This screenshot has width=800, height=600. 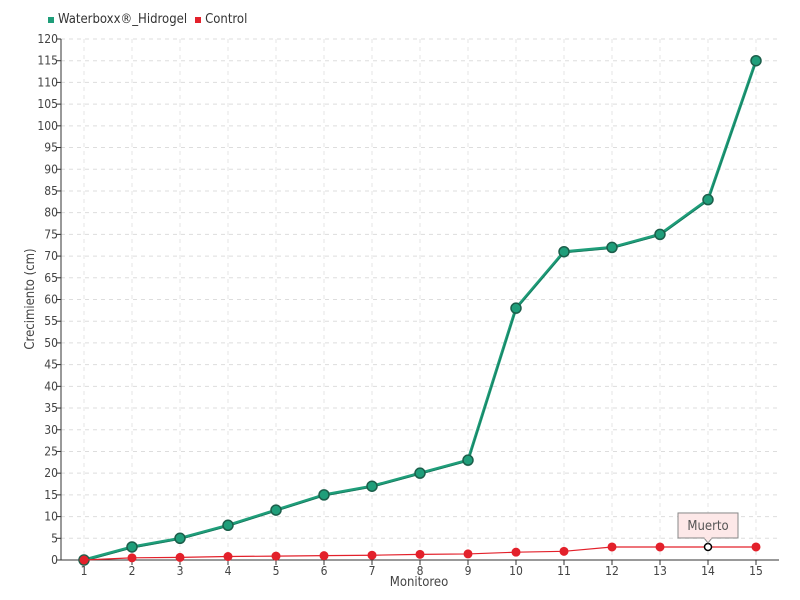 I want to click on y-tick-label: 105, so click(x=47, y=104).